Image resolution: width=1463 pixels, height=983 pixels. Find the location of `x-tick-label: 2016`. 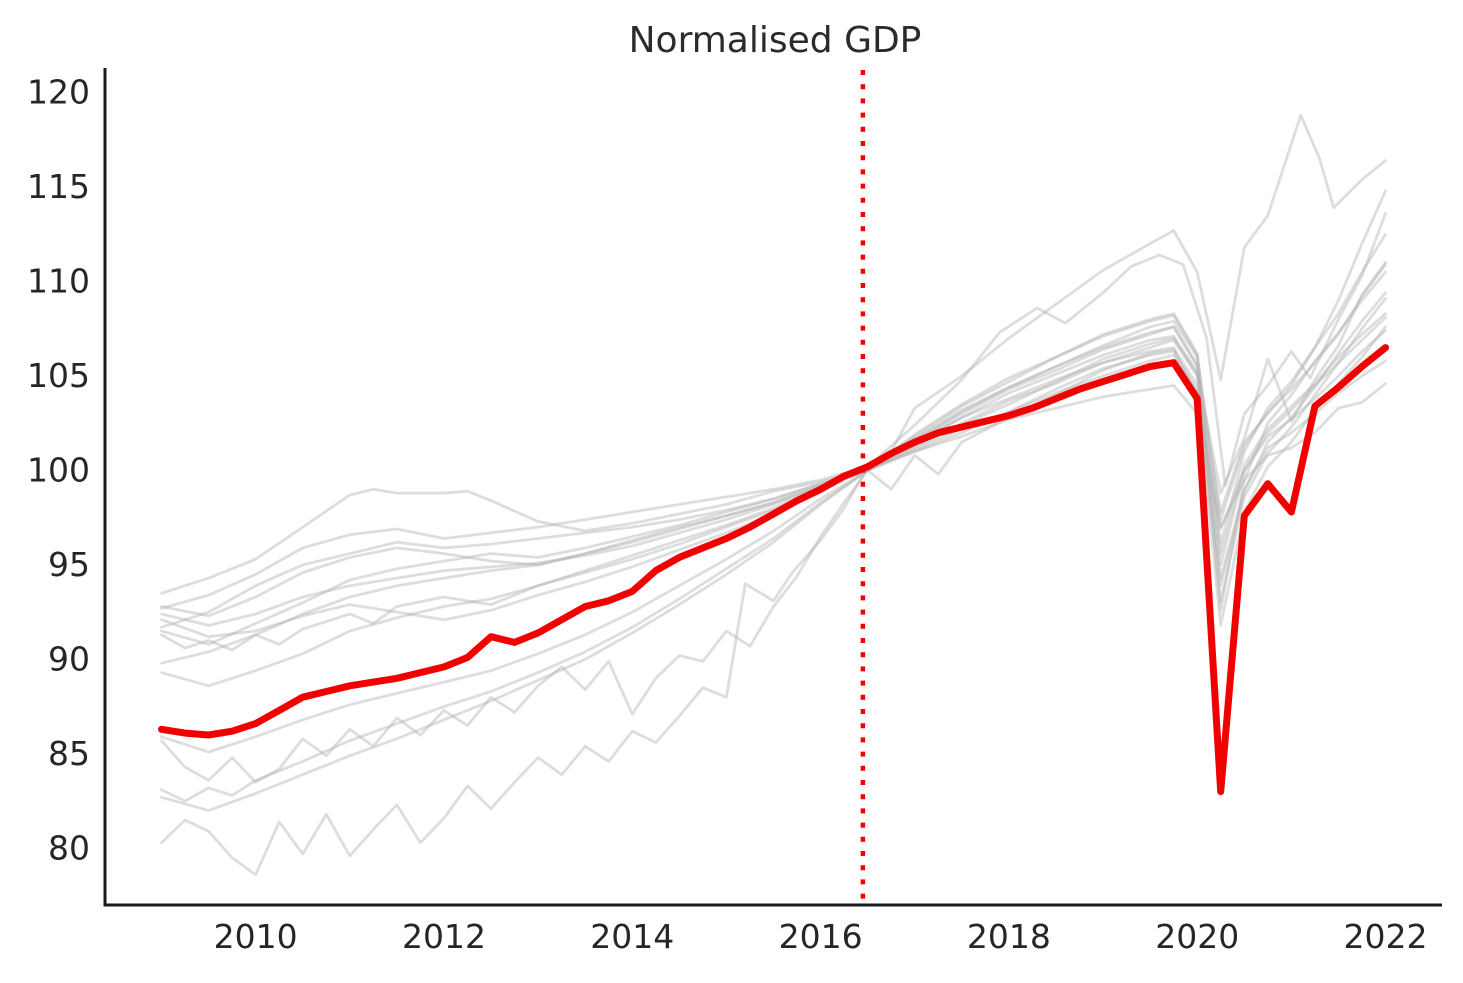

x-tick-label: 2016 is located at coordinates (821, 936).